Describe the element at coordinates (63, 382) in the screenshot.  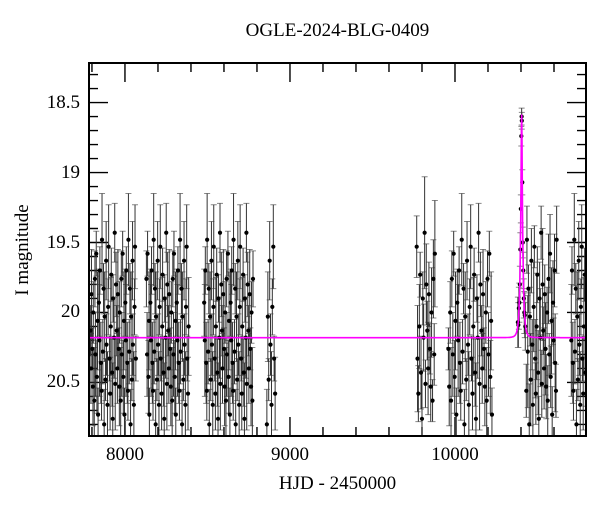
I see `y-tick-label: 20.5` at that location.